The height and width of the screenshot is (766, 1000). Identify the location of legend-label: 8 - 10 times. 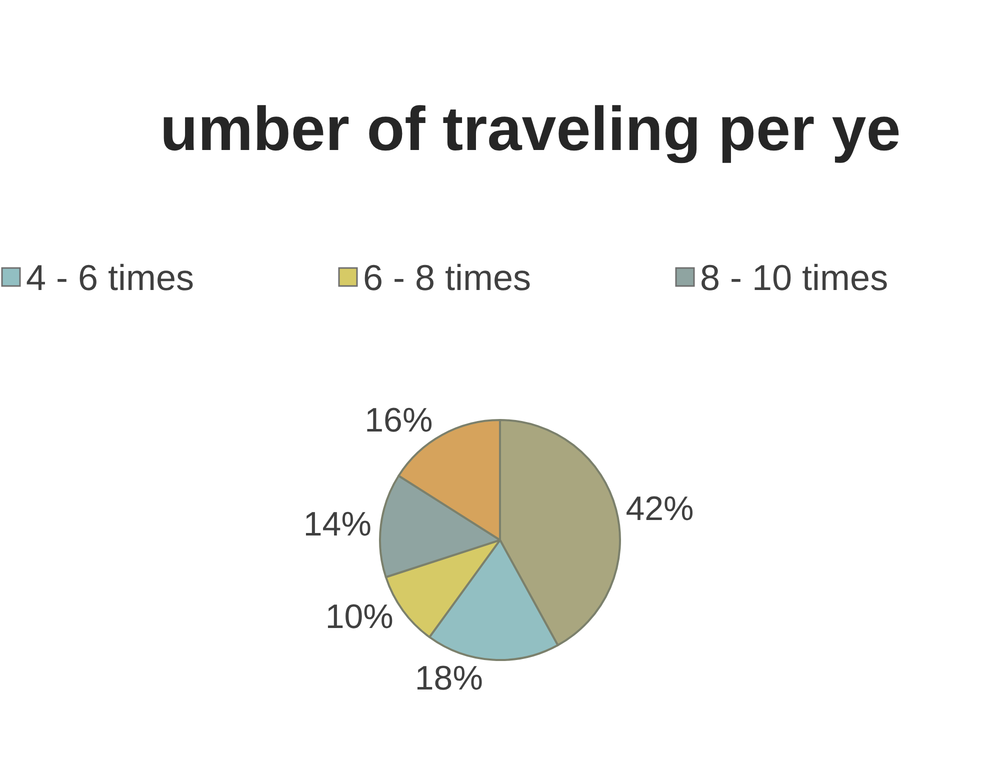
(794, 277).